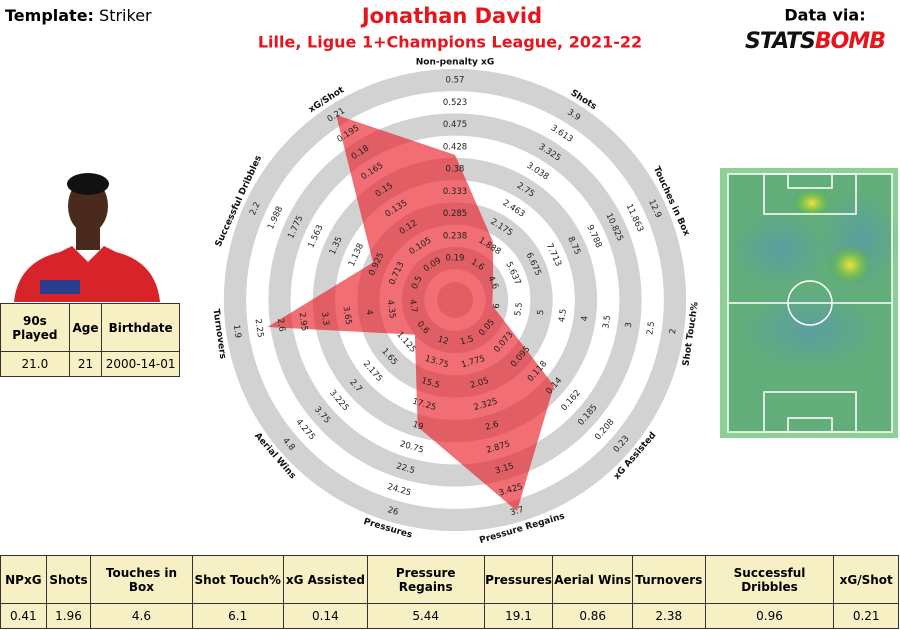  What do you see at coordinates (325, 579) in the screenshot?
I see `header-cell: xG Assisted` at bounding box center [325, 579].